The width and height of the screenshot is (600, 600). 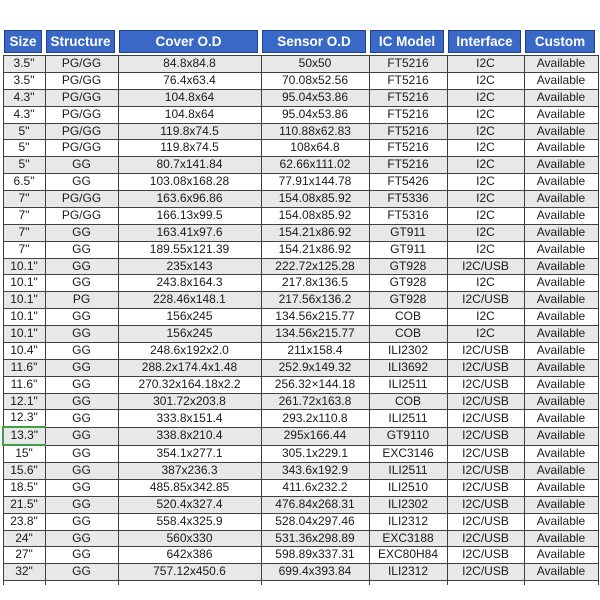 What do you see at coordinates (408, 283) in the screenshot?
I see `cell: GT928` at bounding box center [408, 283].